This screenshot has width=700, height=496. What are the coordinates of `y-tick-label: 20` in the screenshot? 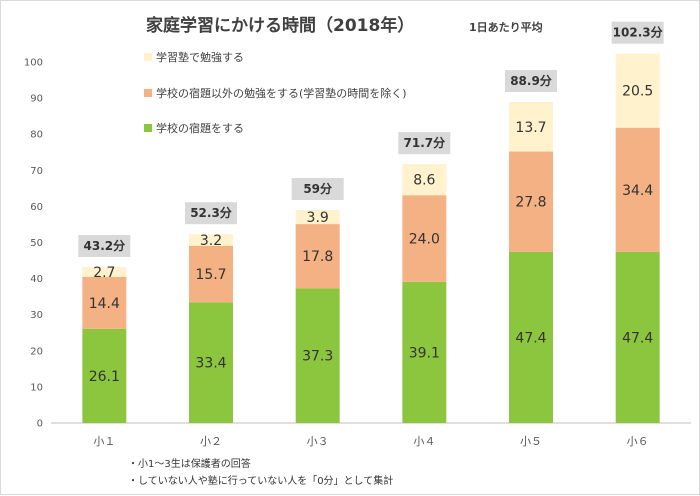 It's located at (36, 351).